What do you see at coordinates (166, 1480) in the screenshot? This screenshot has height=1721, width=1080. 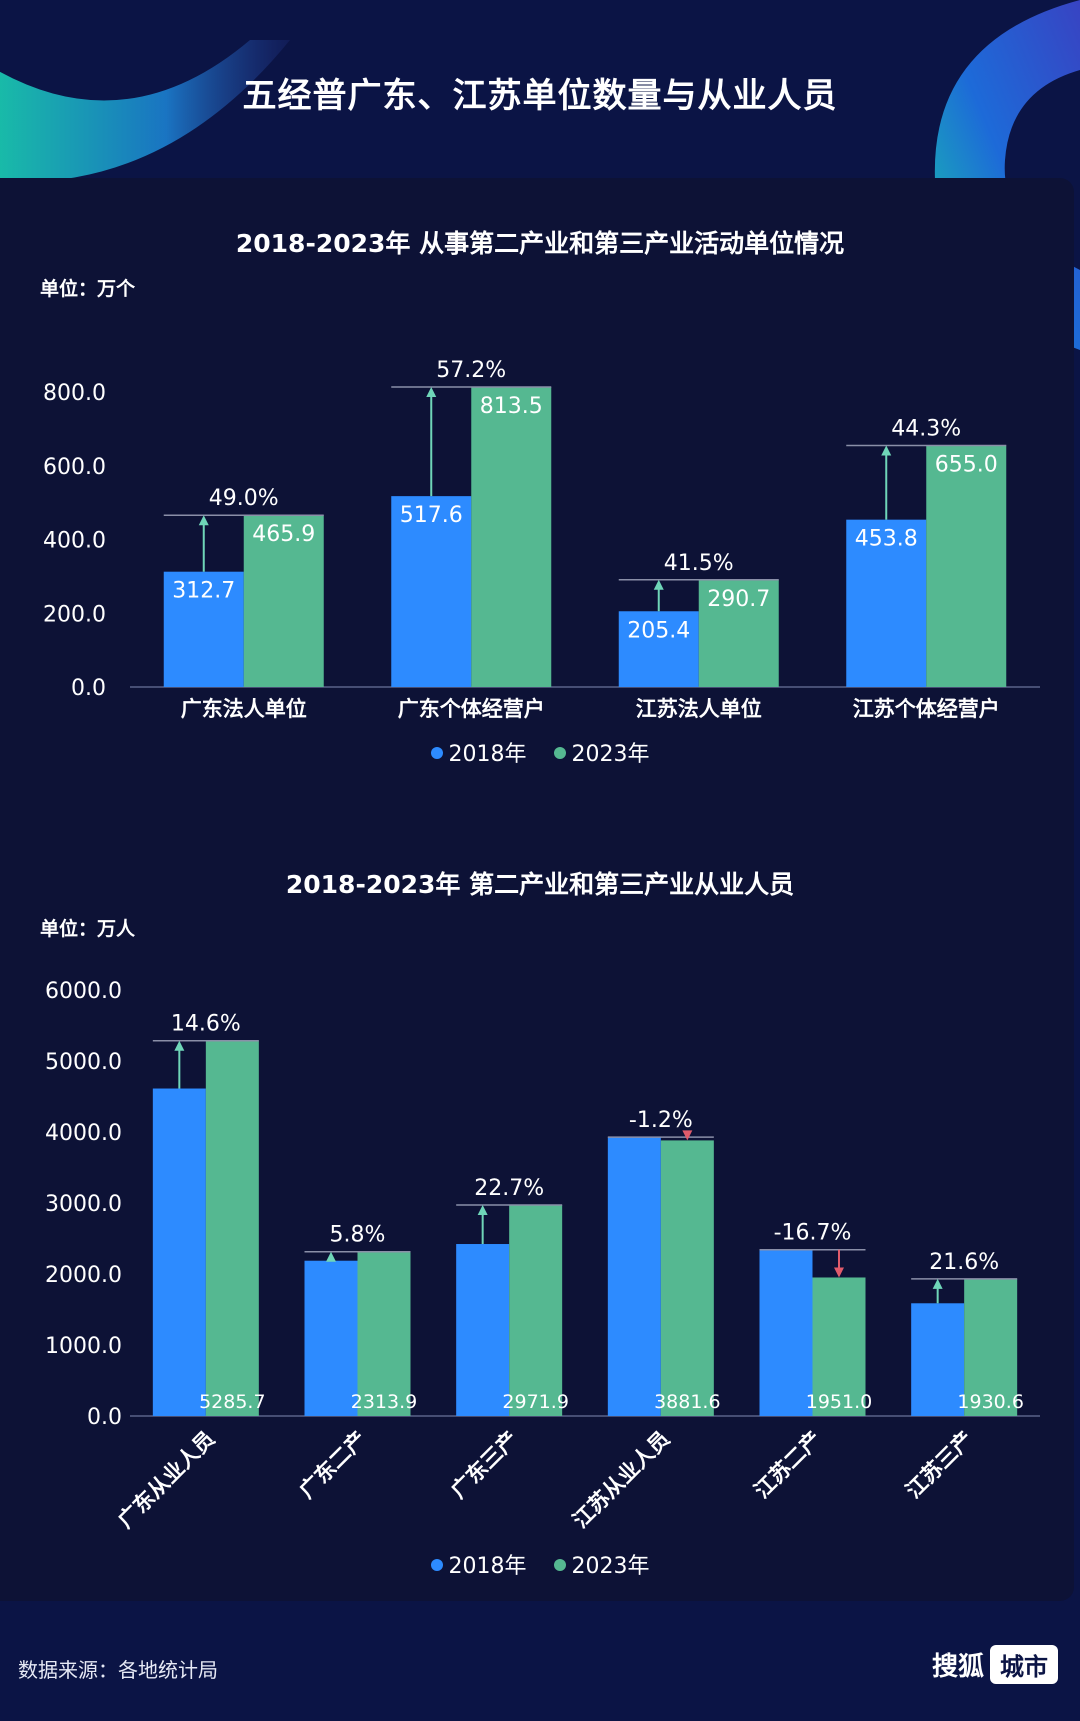 I see `x-category-label: 广东从业人员` at bounding box center [166, 1480].